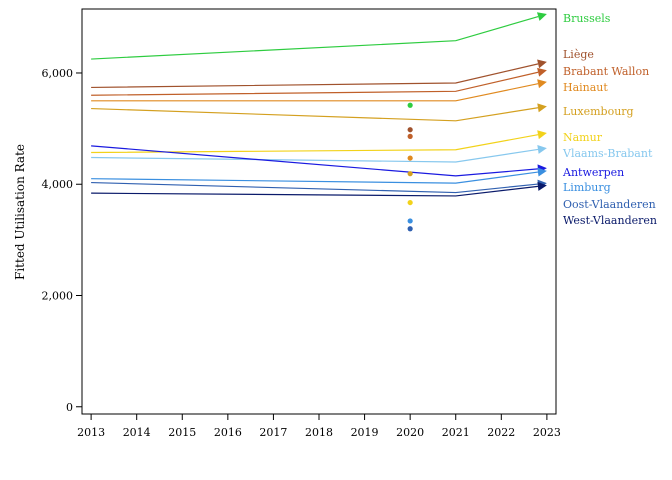 The height and width of the screenshot is (480, 672). I want to click on series-label: Limburg, so click(587, 187).